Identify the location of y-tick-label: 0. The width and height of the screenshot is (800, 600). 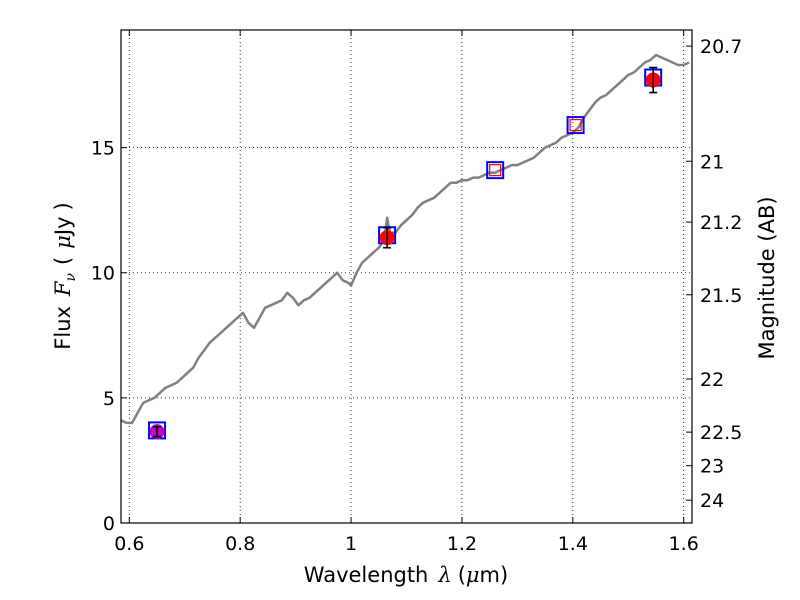
(109, 524).